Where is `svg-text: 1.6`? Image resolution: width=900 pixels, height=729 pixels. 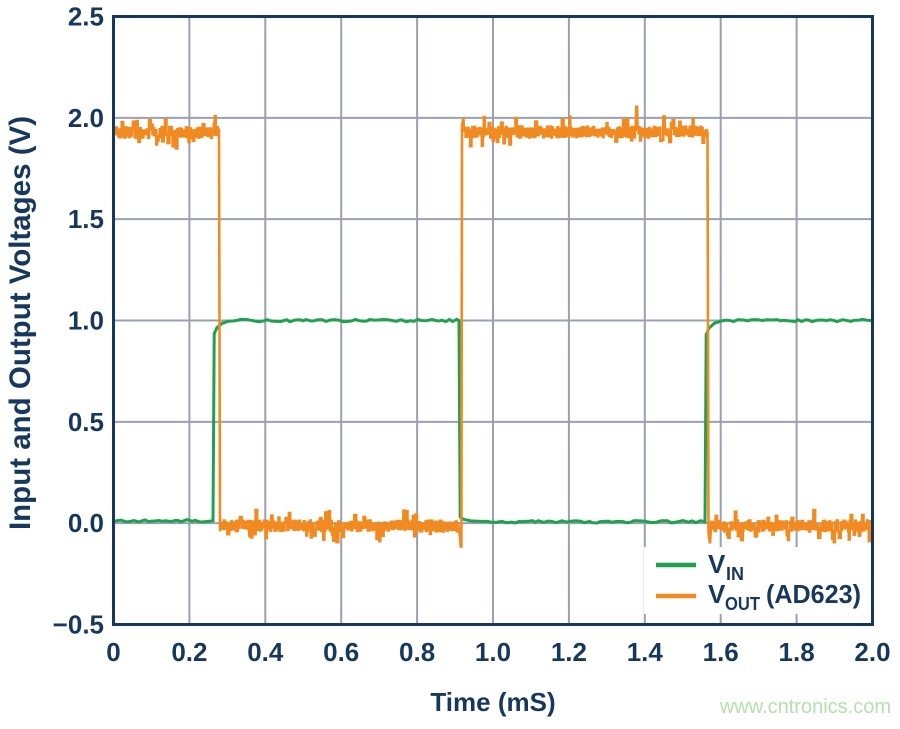
svg-text: 1.6 is located at coordinates (721, 652).